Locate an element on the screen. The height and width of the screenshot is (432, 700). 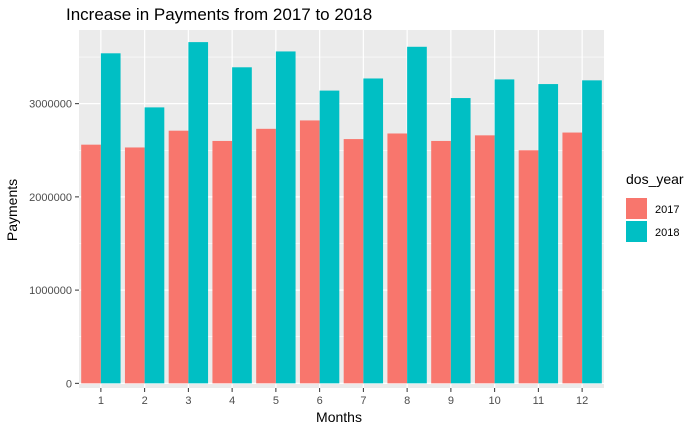
y-tick-label: 1000000 is located at coordinates (50, 291).